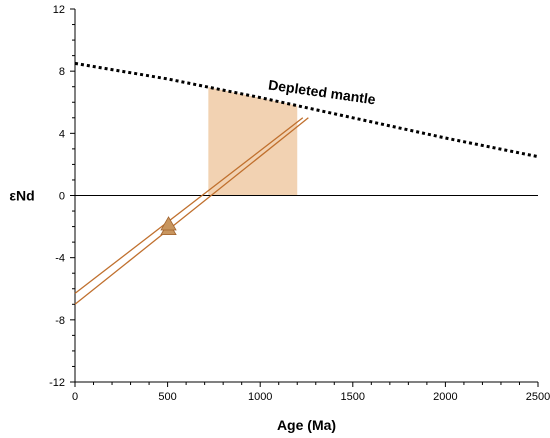  I want to click on x-tick-label: 500, so click(167, 397).